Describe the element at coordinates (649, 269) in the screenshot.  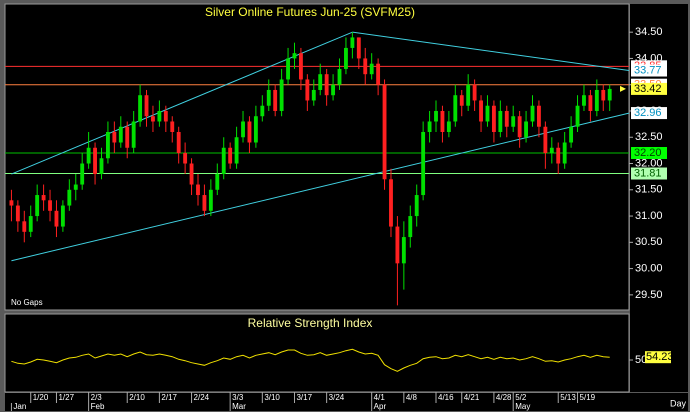
I see `y-tick-label: 30.00` at that location.